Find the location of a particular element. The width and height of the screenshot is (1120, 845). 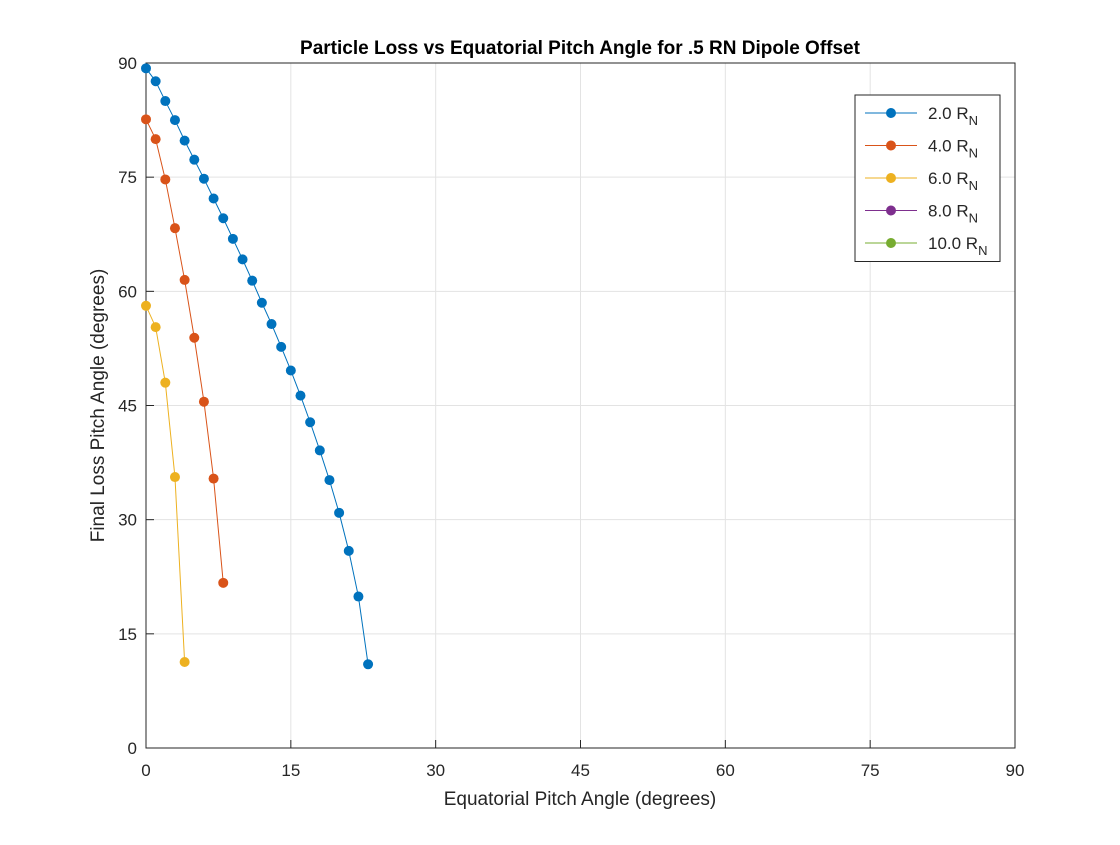

y-tick-label: 45 is located at coordinates (127, 406).